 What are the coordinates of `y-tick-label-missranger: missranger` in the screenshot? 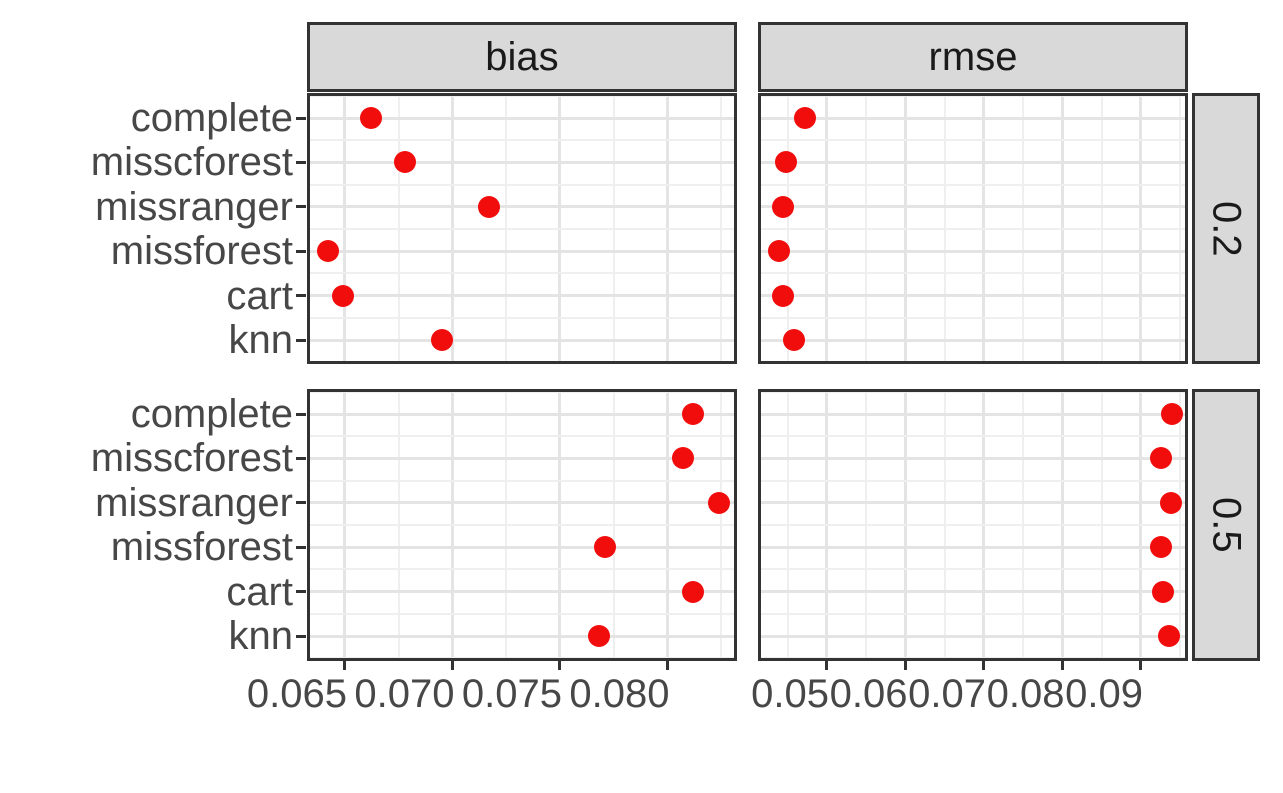 It's located at (194, 502).